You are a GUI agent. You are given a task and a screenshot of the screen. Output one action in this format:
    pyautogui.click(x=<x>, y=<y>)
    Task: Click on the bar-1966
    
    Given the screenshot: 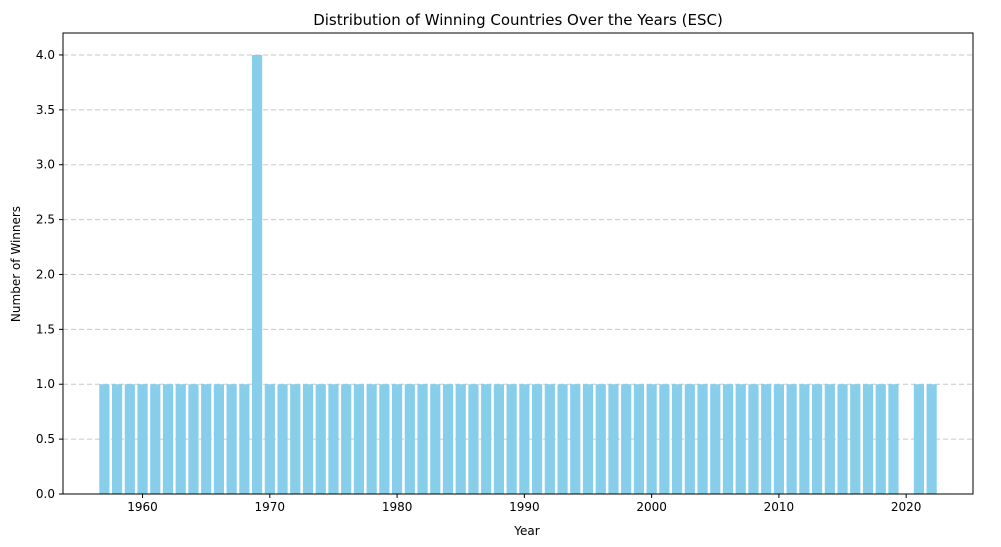 What is the action you would take?
    pyautogui.click(x=218, y=439)
    